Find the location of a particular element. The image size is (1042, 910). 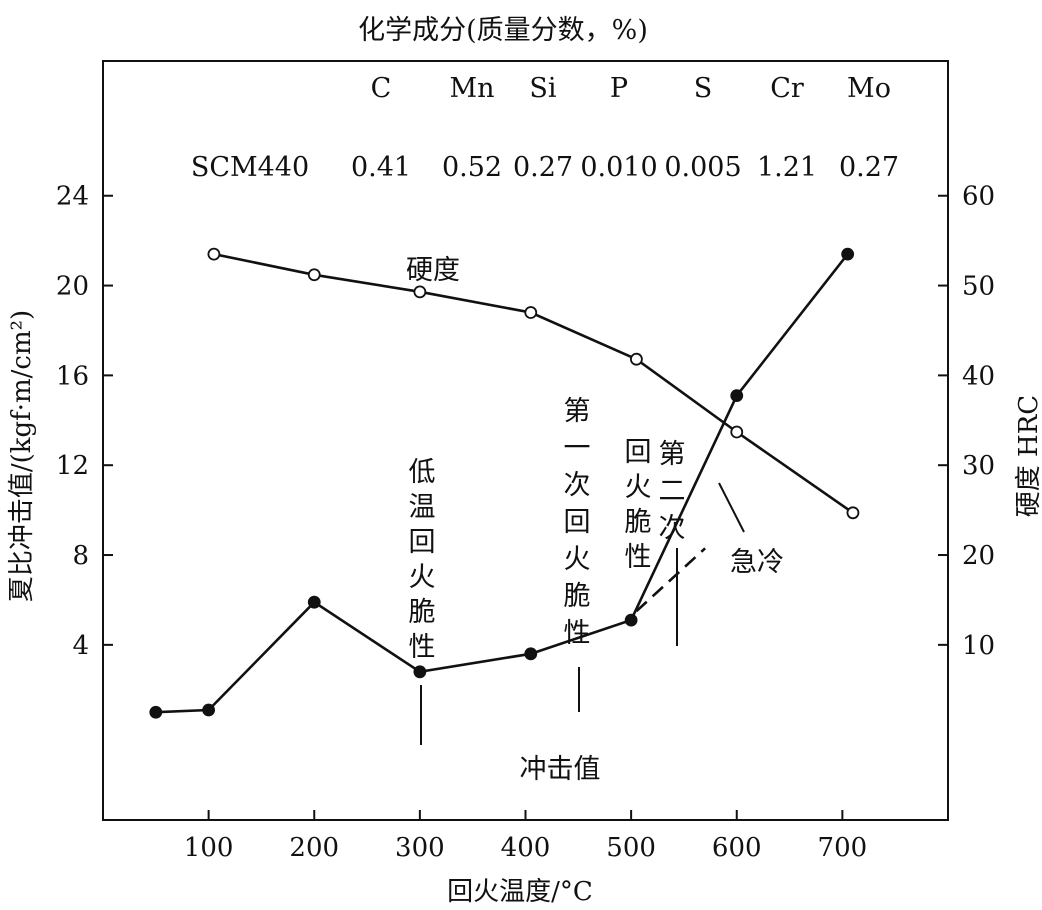

series-label-hardness: 硬度 is located at coordinates (433, 270).